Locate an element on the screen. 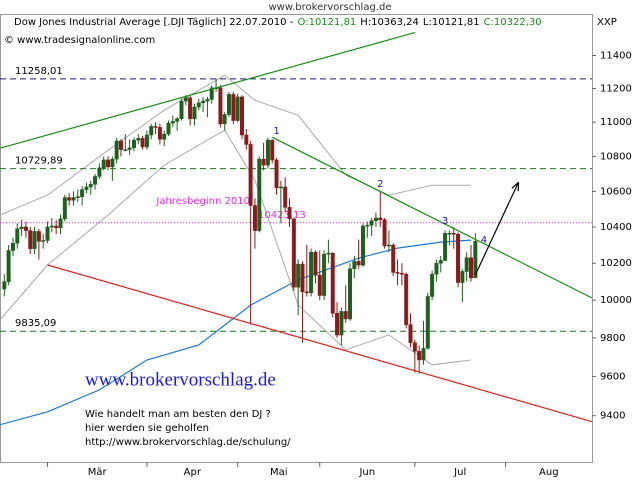 The image size is (640, 480). annotation: 2 is located at coordinates (380, 184).